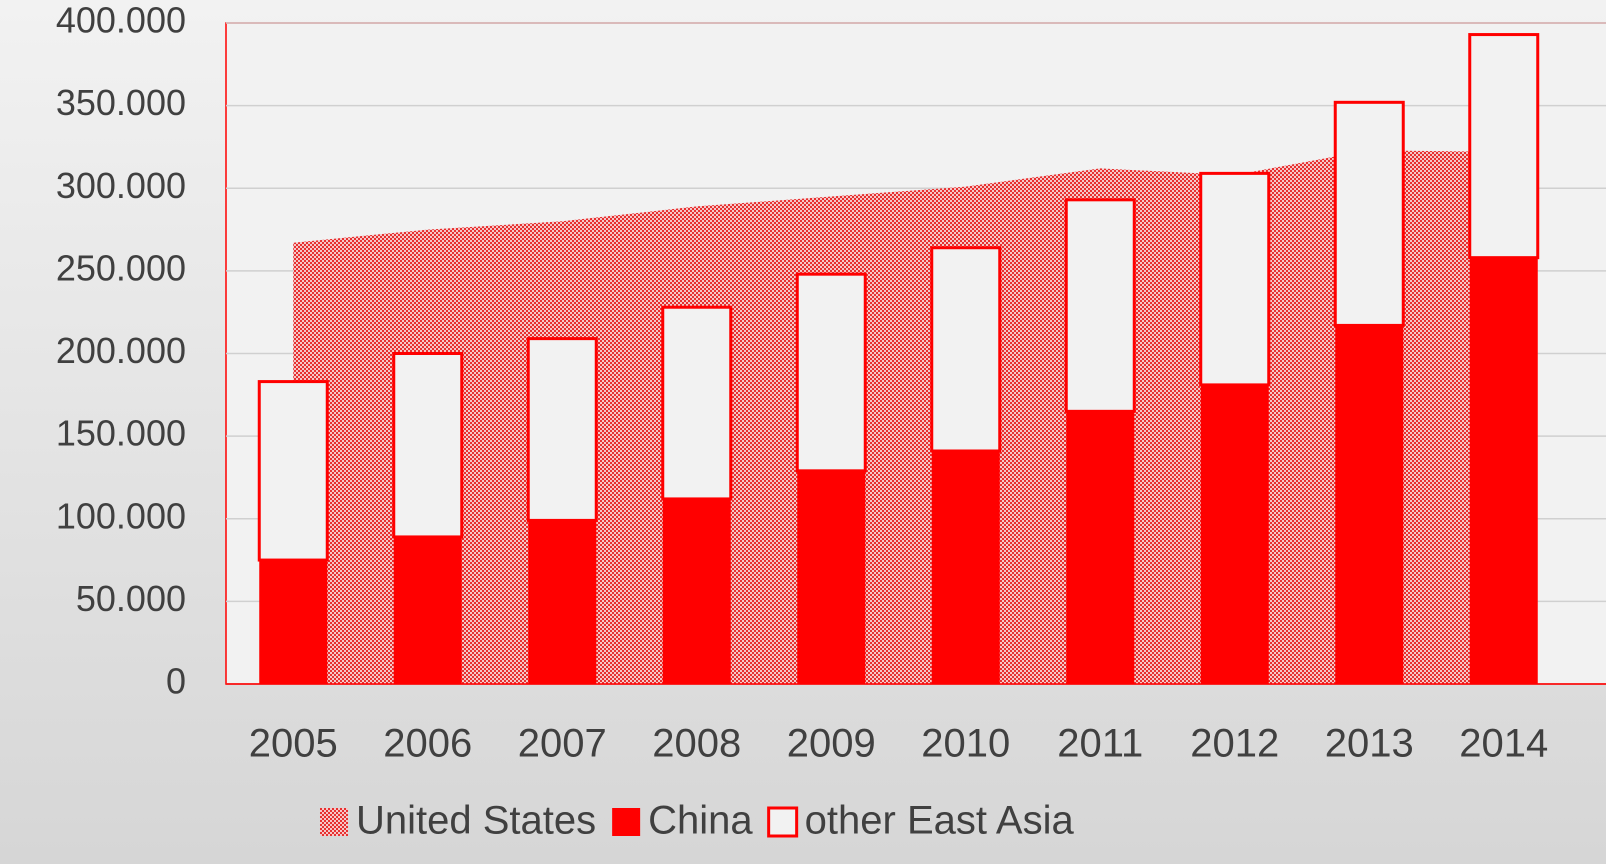  I want to click on y-tick-label: 50.000, so click(131, 598).